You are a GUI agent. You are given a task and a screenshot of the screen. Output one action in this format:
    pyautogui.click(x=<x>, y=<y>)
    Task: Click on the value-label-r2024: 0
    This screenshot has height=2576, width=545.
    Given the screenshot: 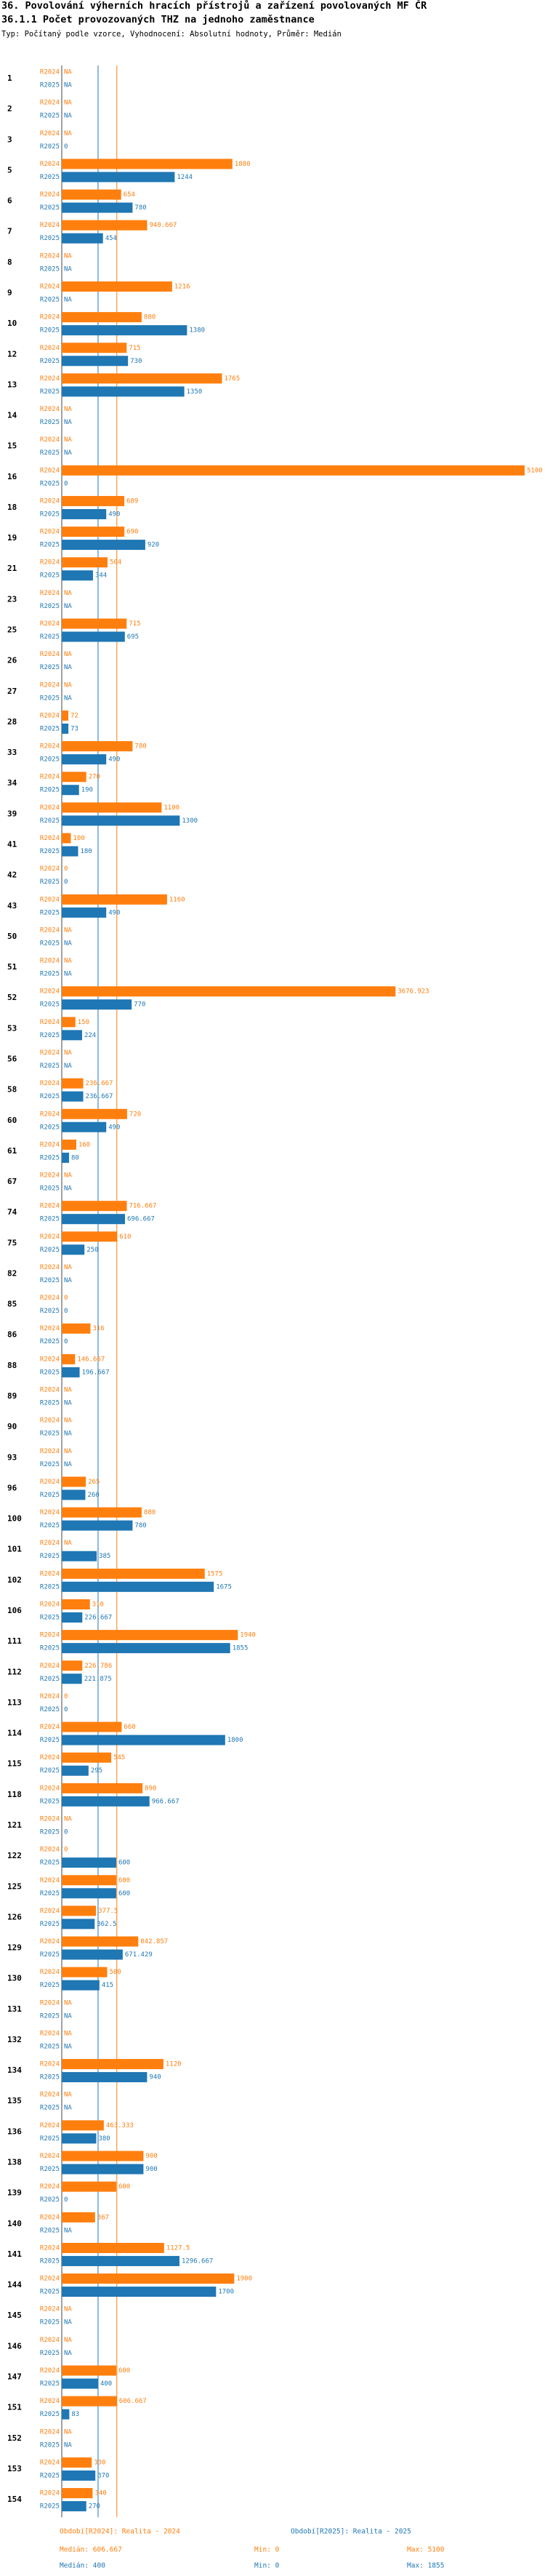 What is the action you would take?
    pyautogui.click(x=66, y=1850)
    